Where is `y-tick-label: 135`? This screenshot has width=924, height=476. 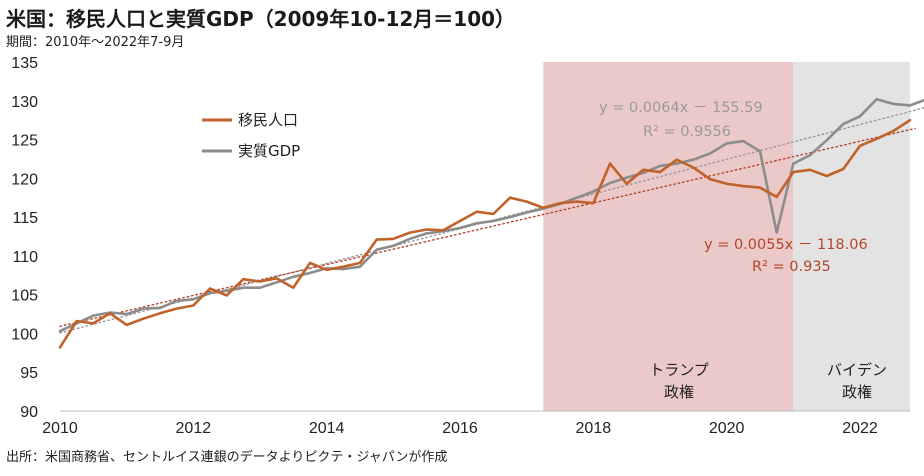 y-tick-label: 135 is located at coordinates (24, 63).